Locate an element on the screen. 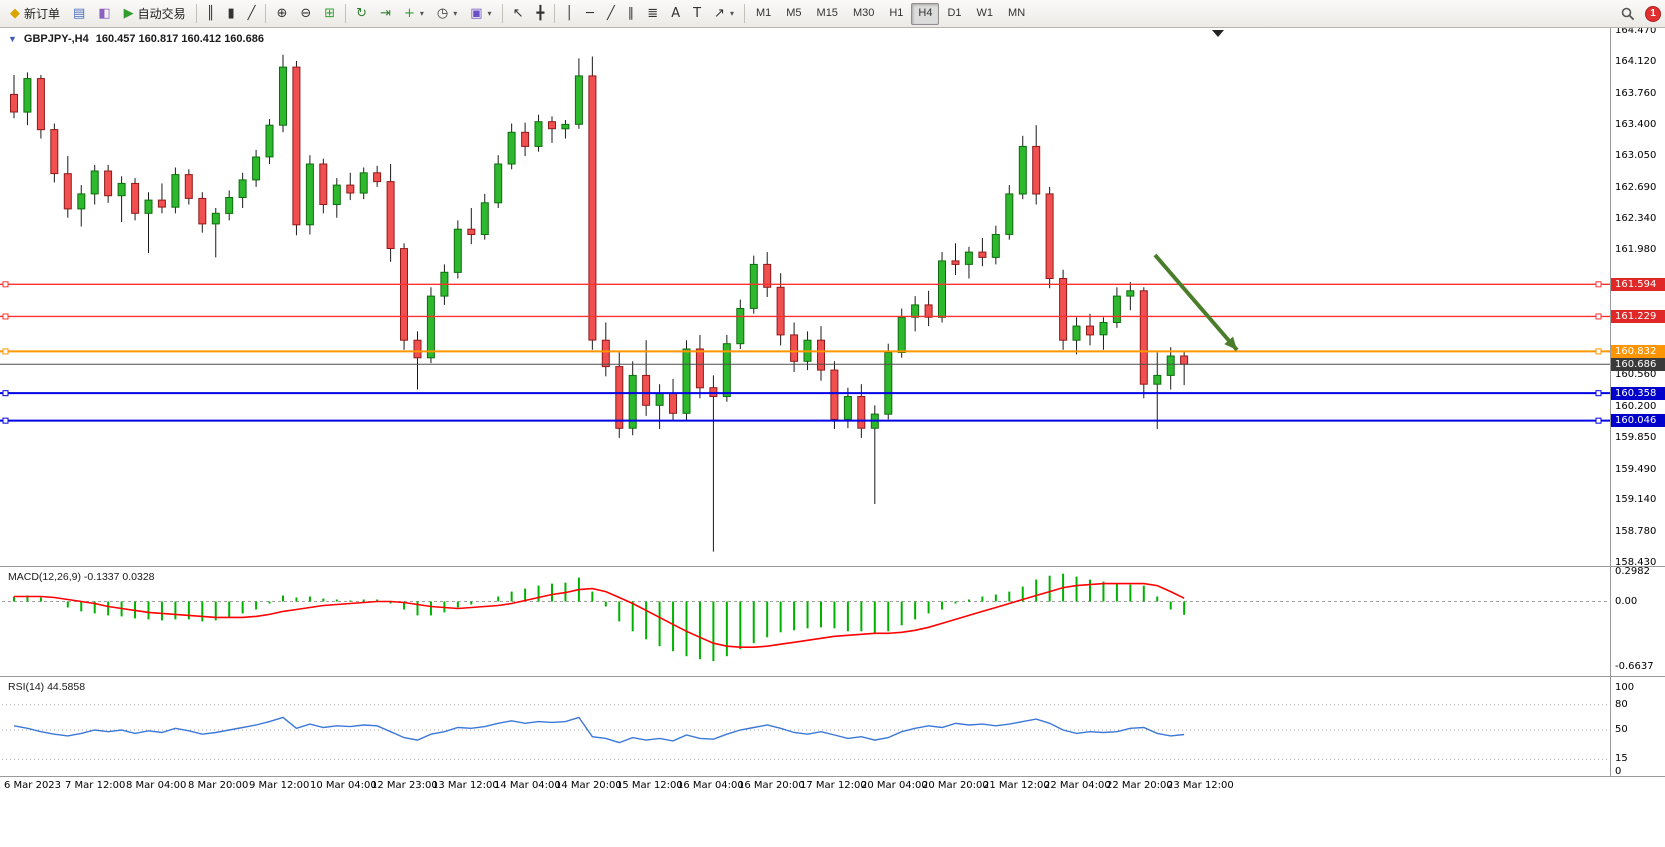  bar-chart-button: ║ is located at coordinates (211, 13).